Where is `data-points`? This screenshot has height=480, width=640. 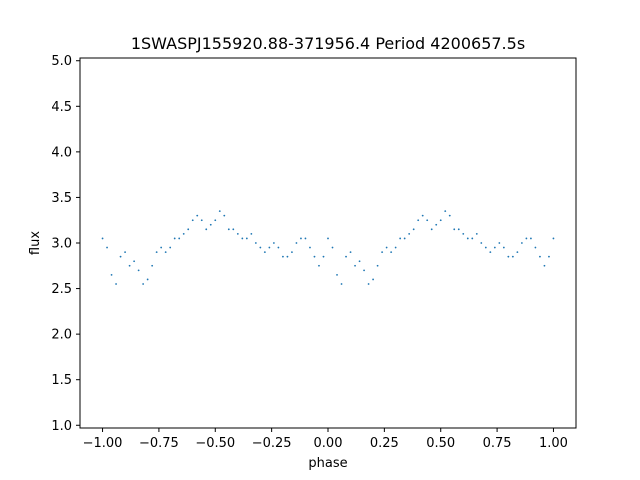 data-points is located at coordinates (328, 247).